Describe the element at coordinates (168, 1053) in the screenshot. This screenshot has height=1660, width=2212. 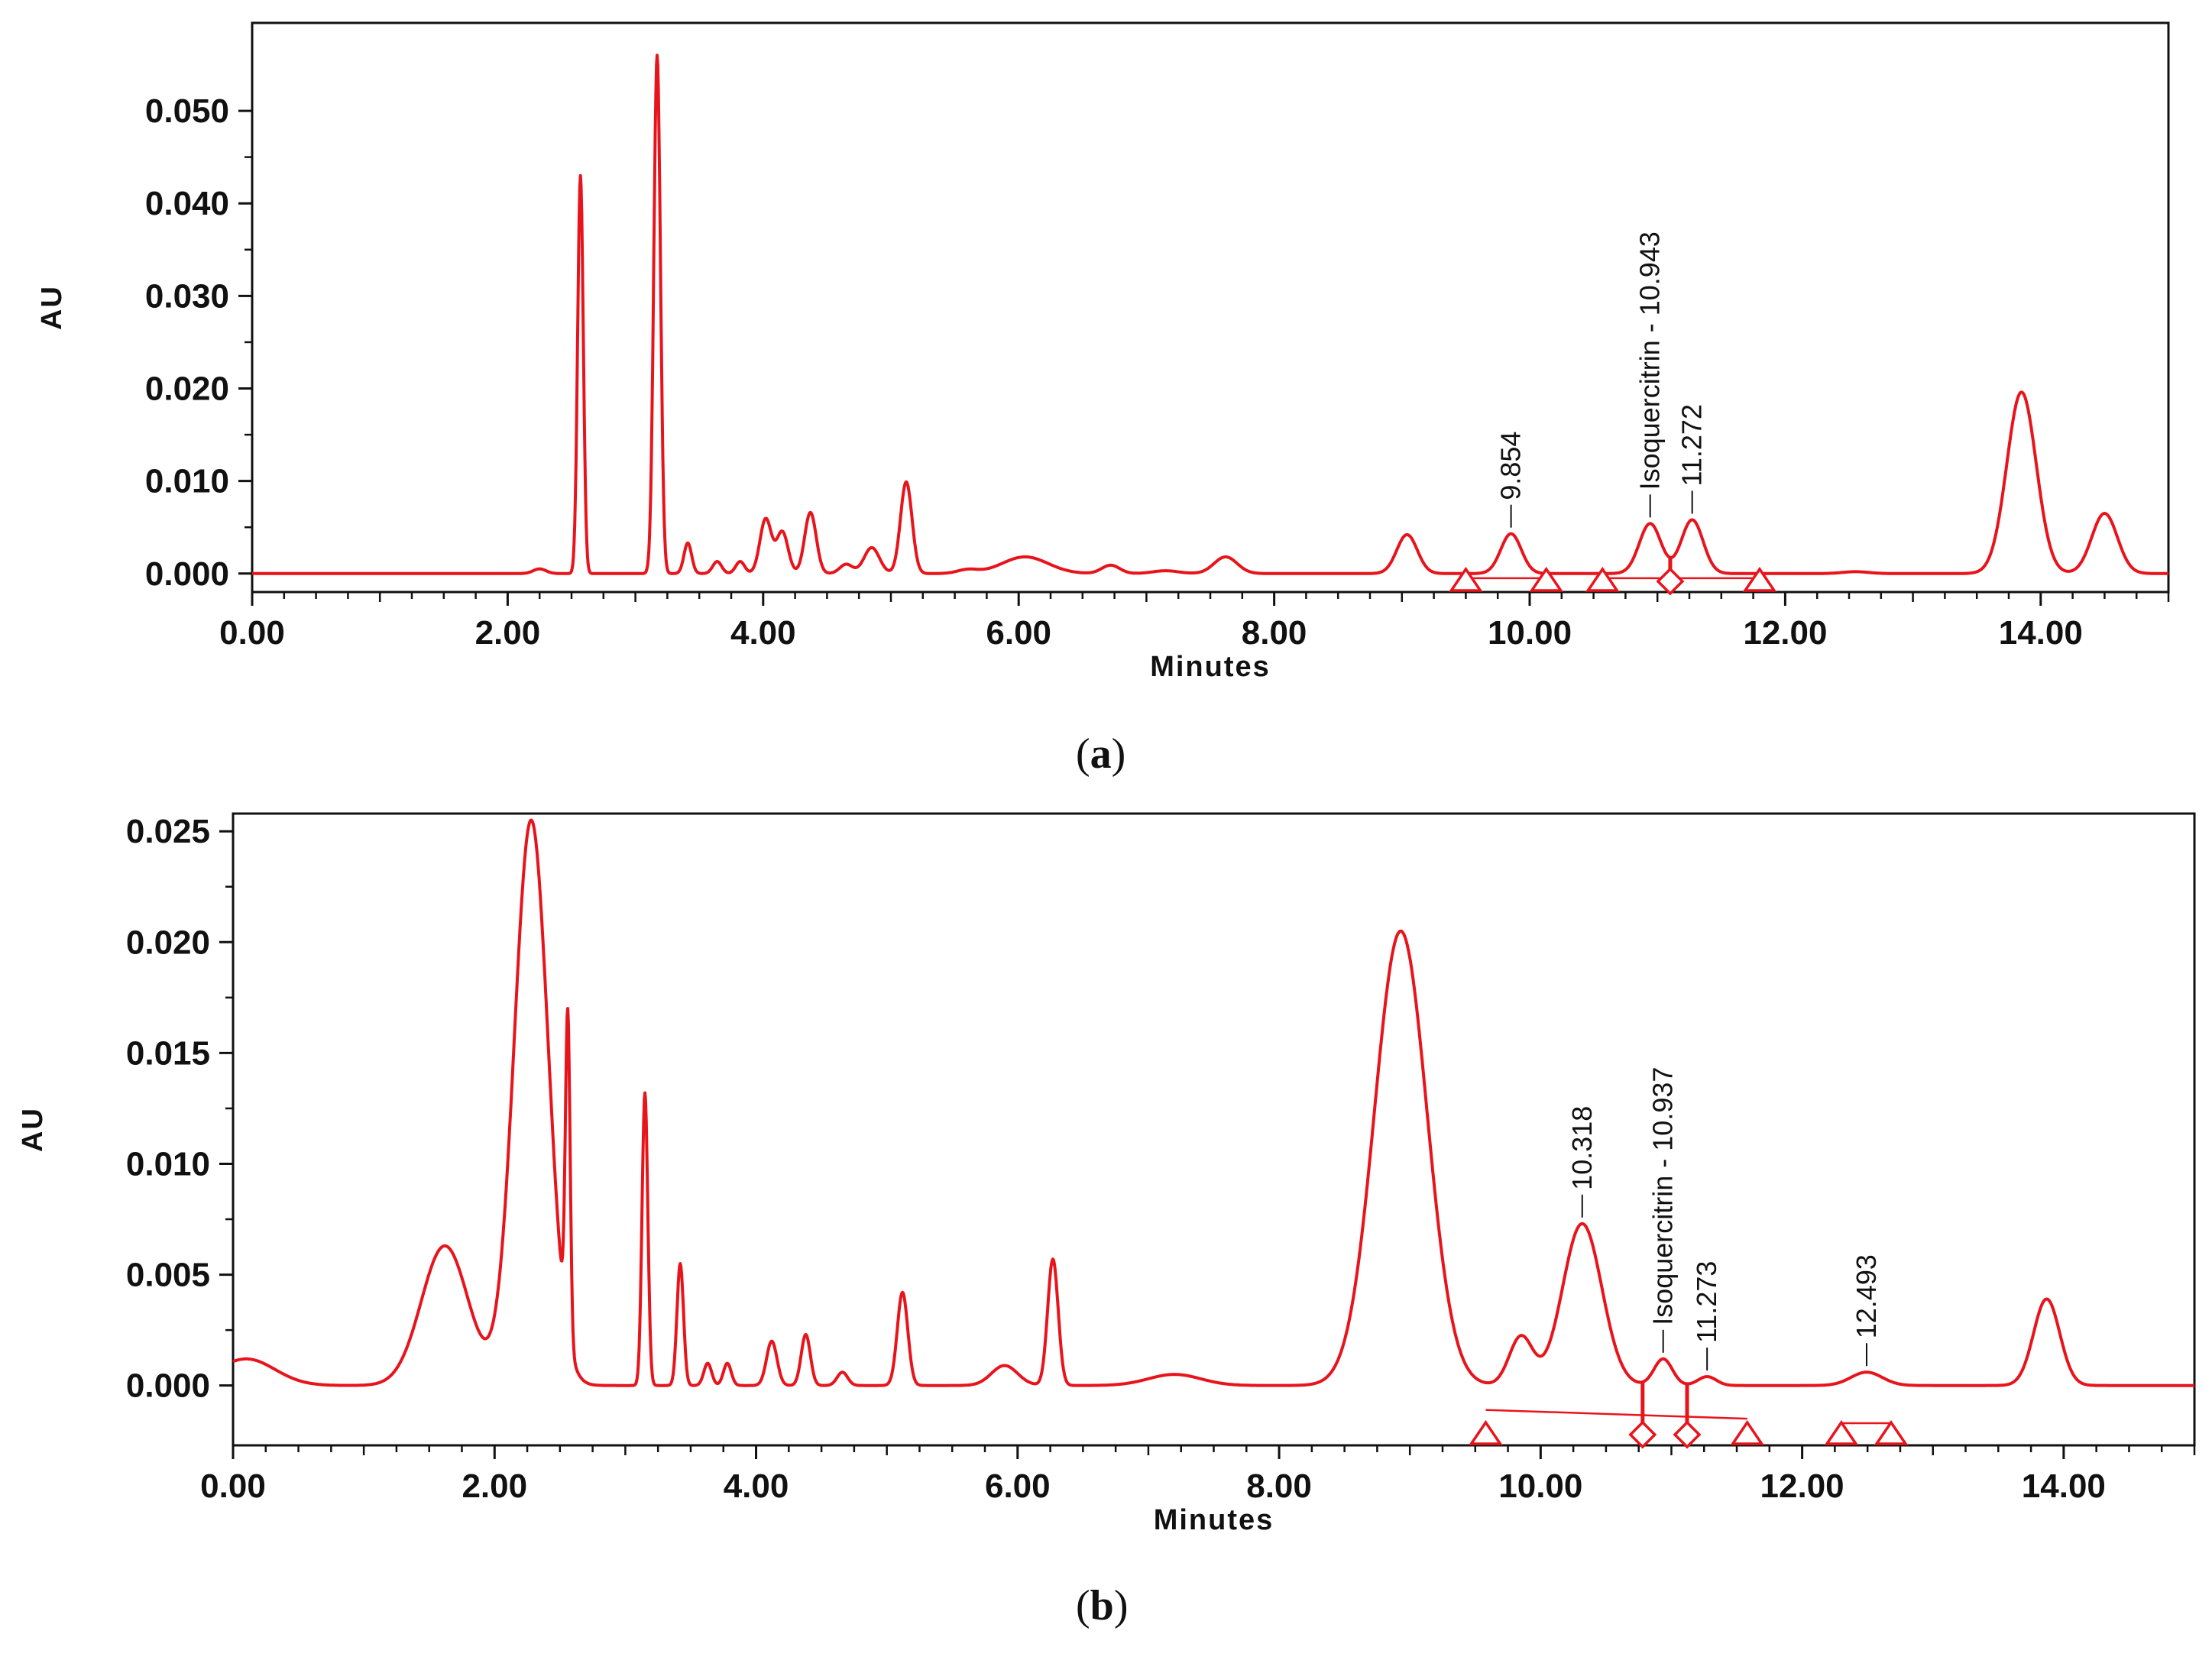
I see `y-tick-label: 0.015` at that location.